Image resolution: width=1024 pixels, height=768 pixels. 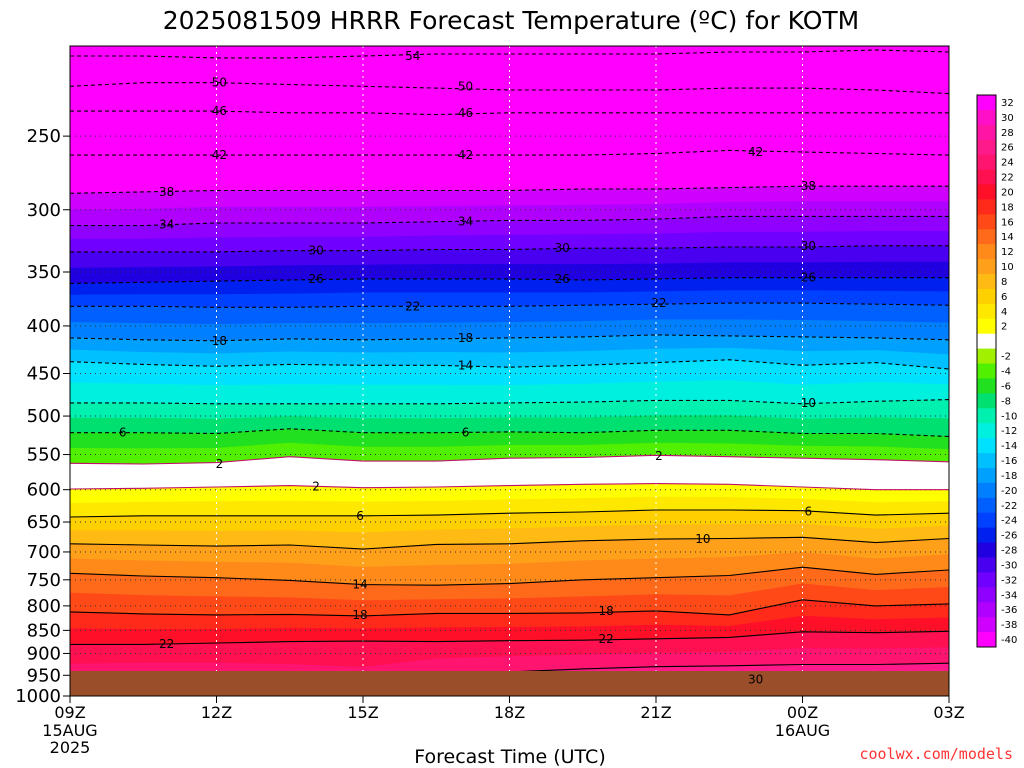 I want to click on color-scale-label: -4, so click(x=1006, y=372).